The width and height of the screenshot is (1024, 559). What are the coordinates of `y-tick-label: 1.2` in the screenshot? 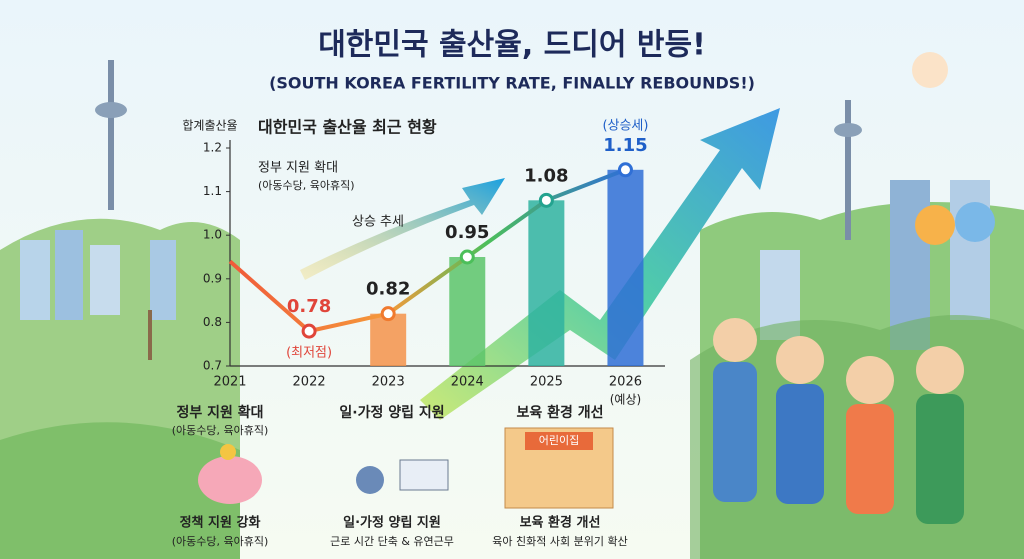 It's located at (212, 148).